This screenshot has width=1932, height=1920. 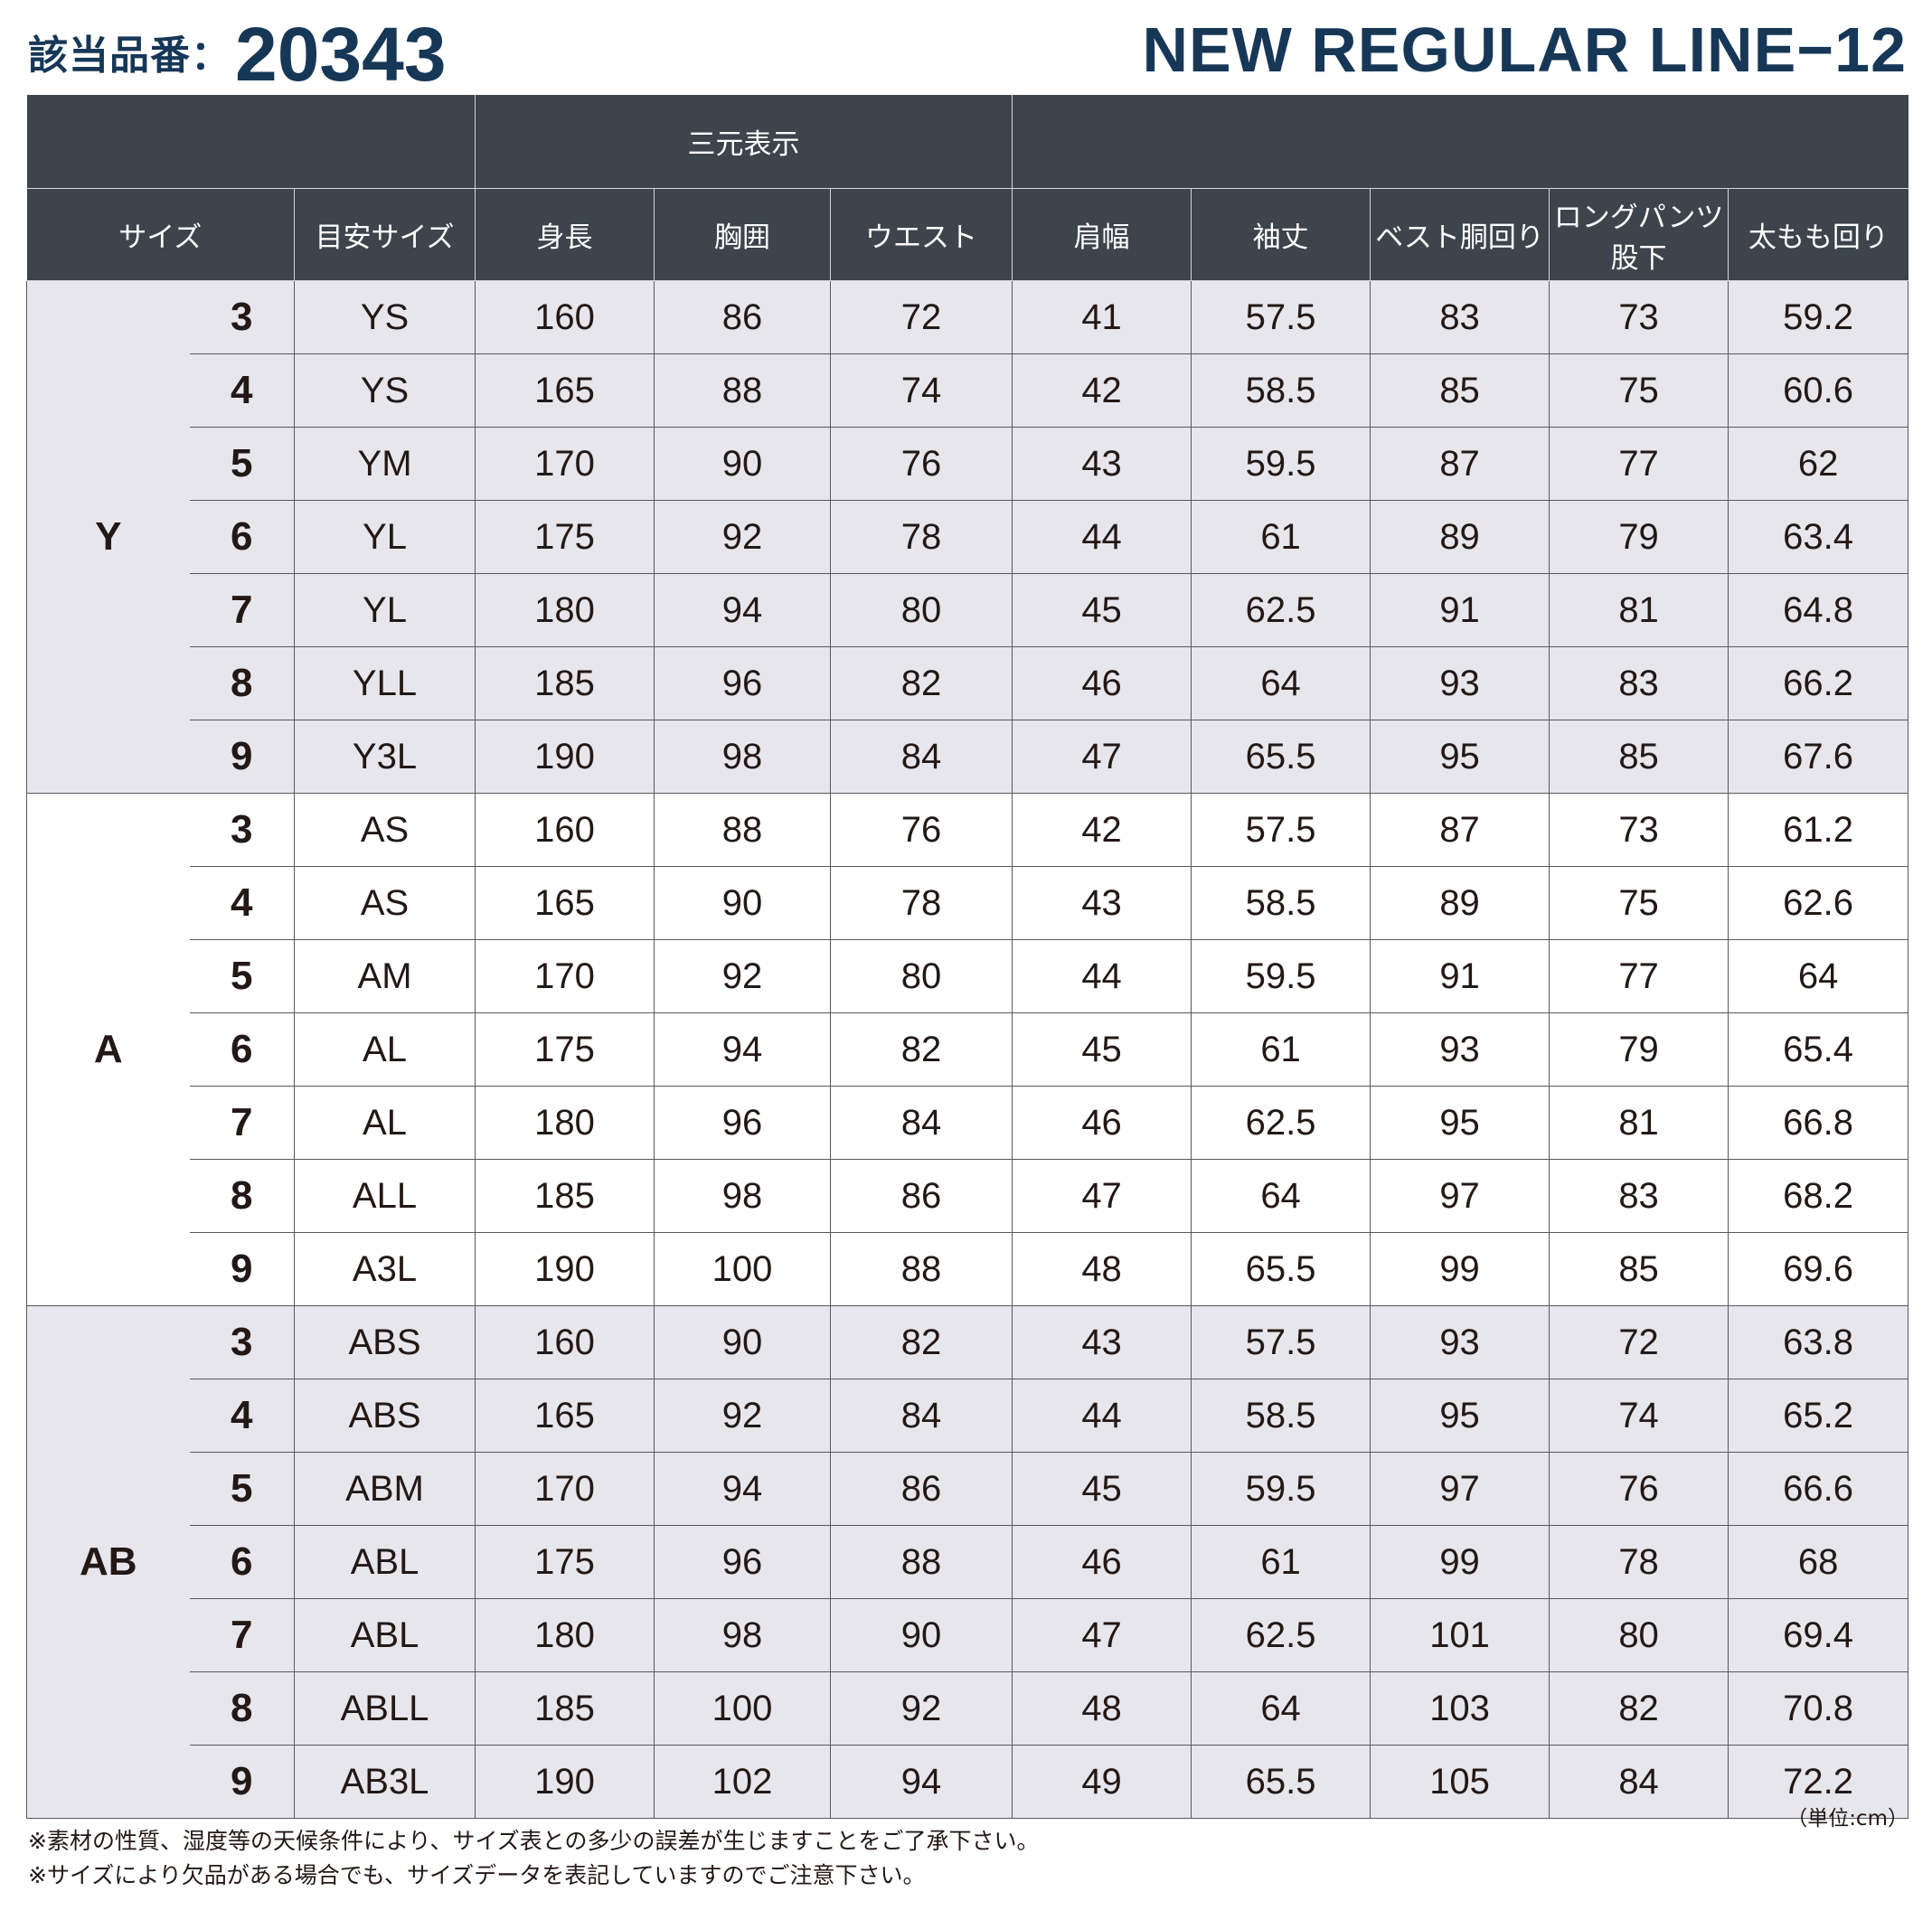 I want to click on sleeve-cell: 57.5, so click(x=1281, y=1342).